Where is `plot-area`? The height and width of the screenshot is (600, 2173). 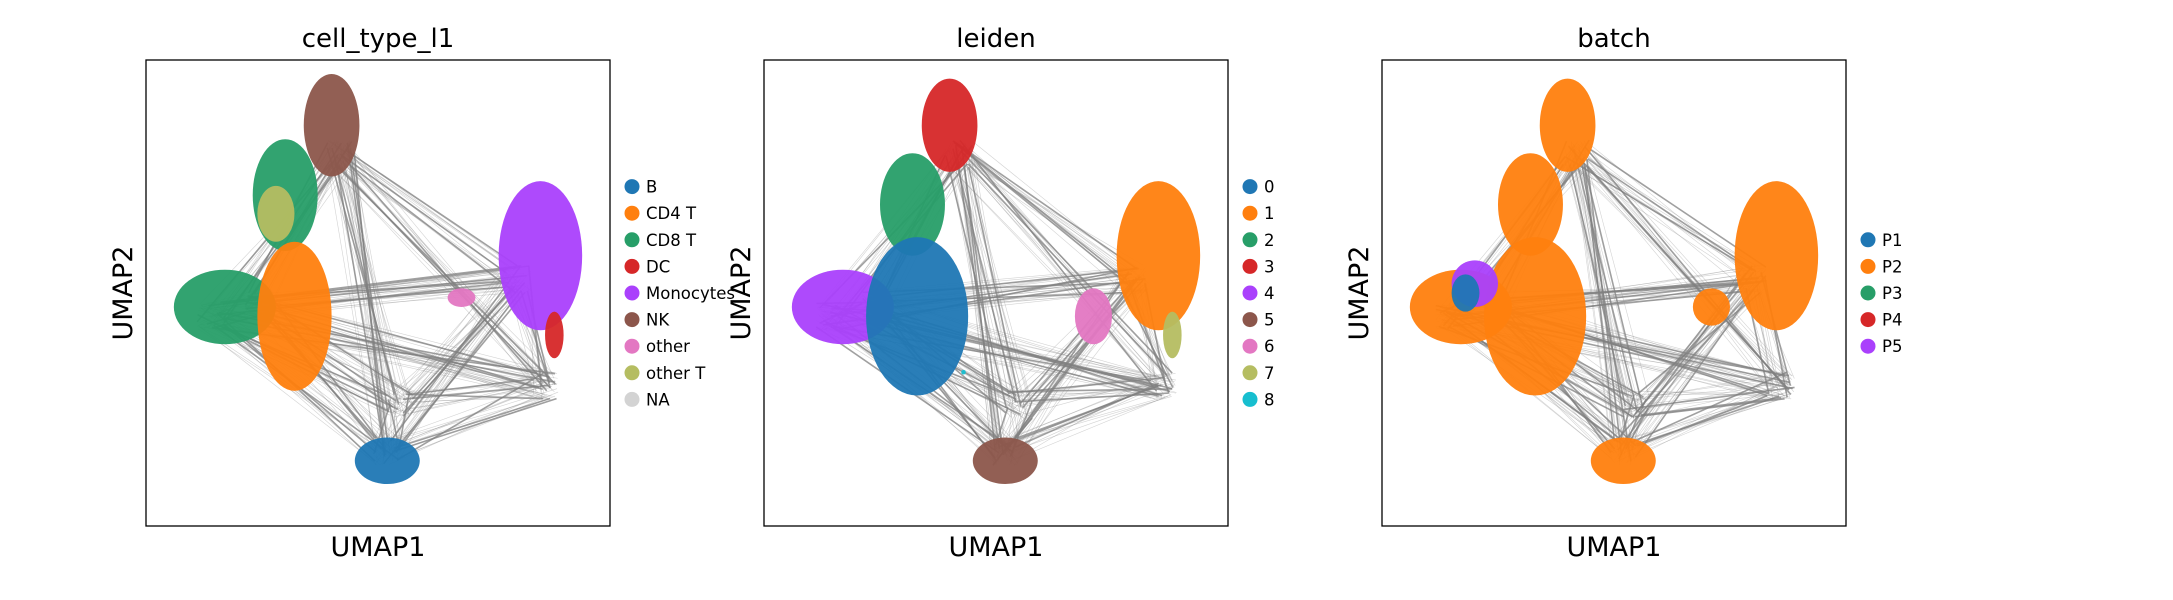 plot-area is located at coordinates (378, 279).